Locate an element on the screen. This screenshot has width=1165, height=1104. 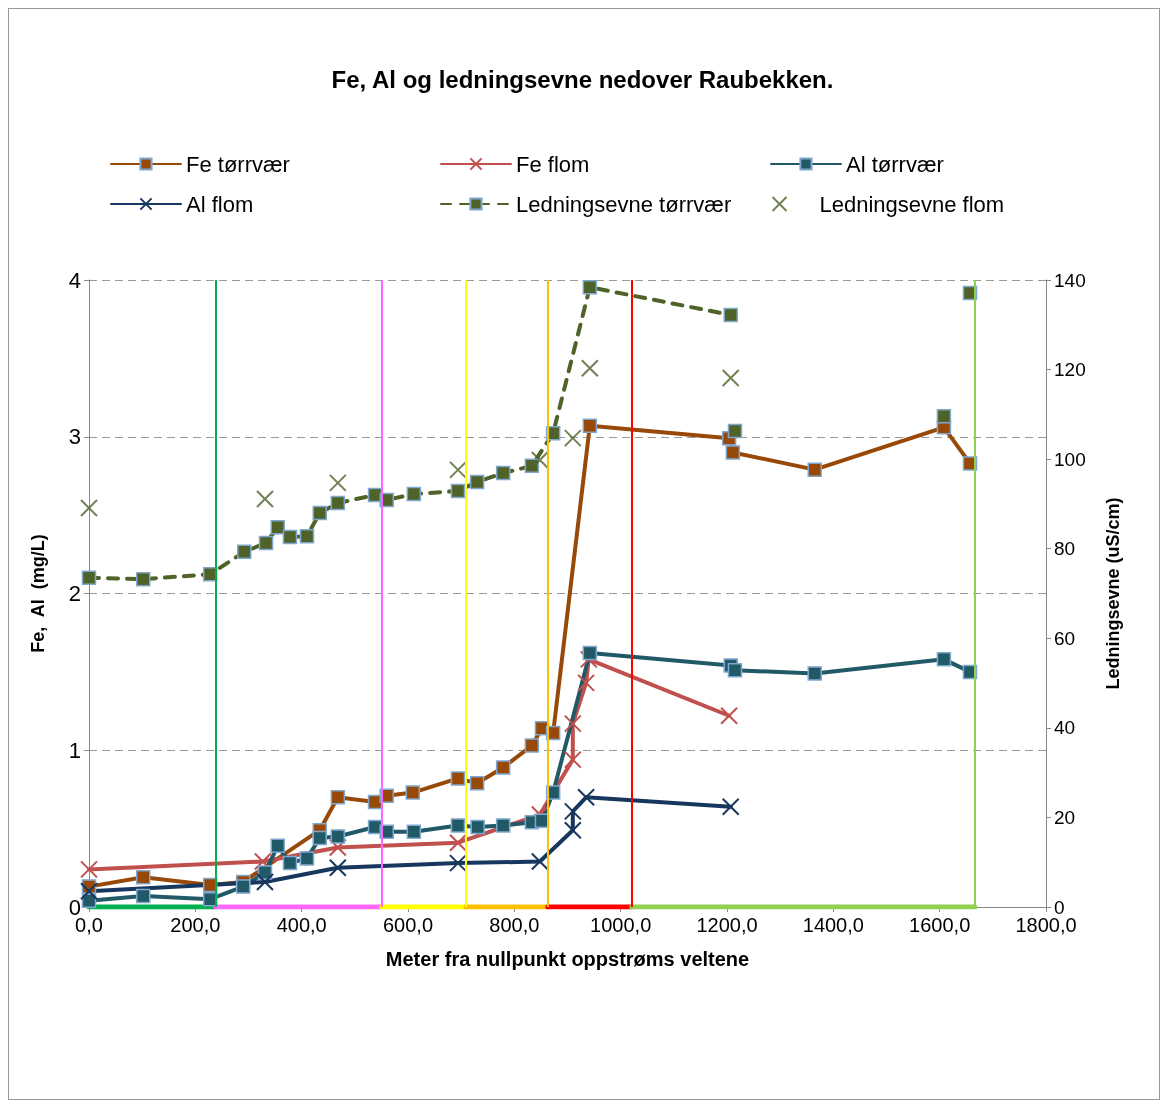
y-tick-label: 1 is located at coordinates (74, 750).